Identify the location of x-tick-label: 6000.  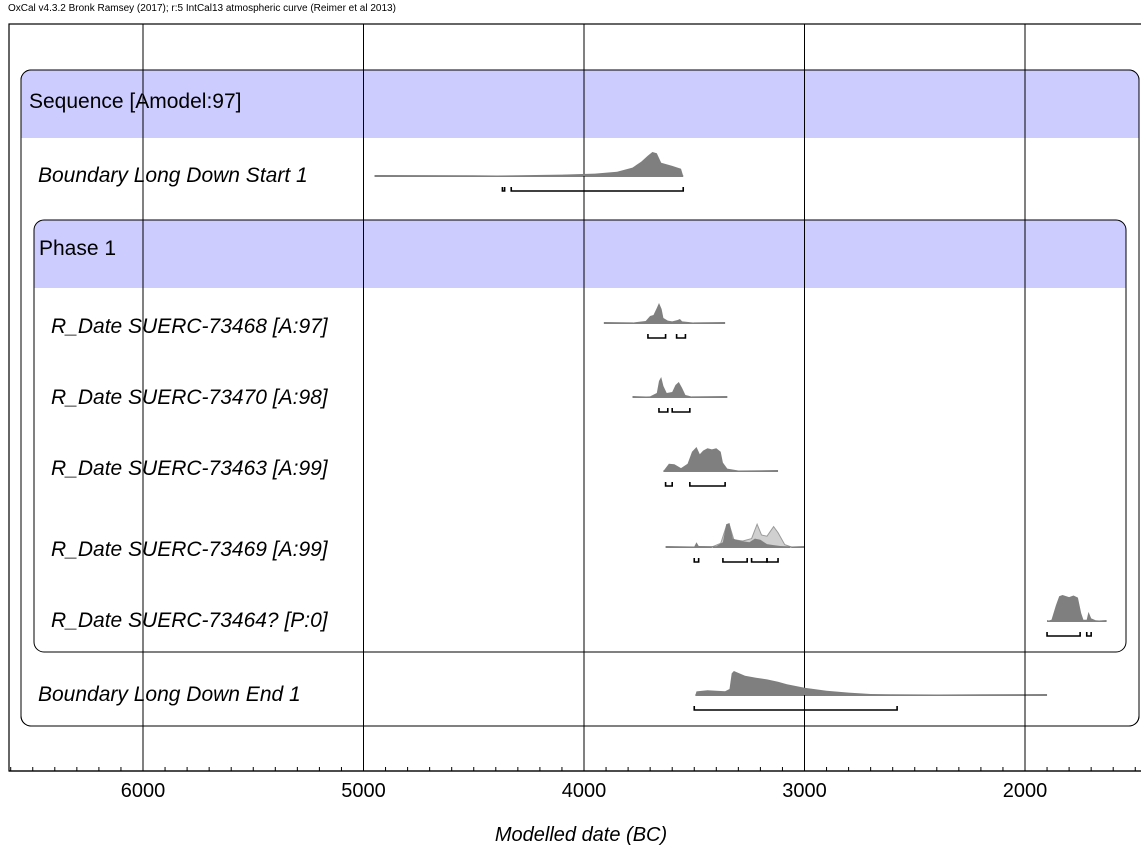
(143, 791).